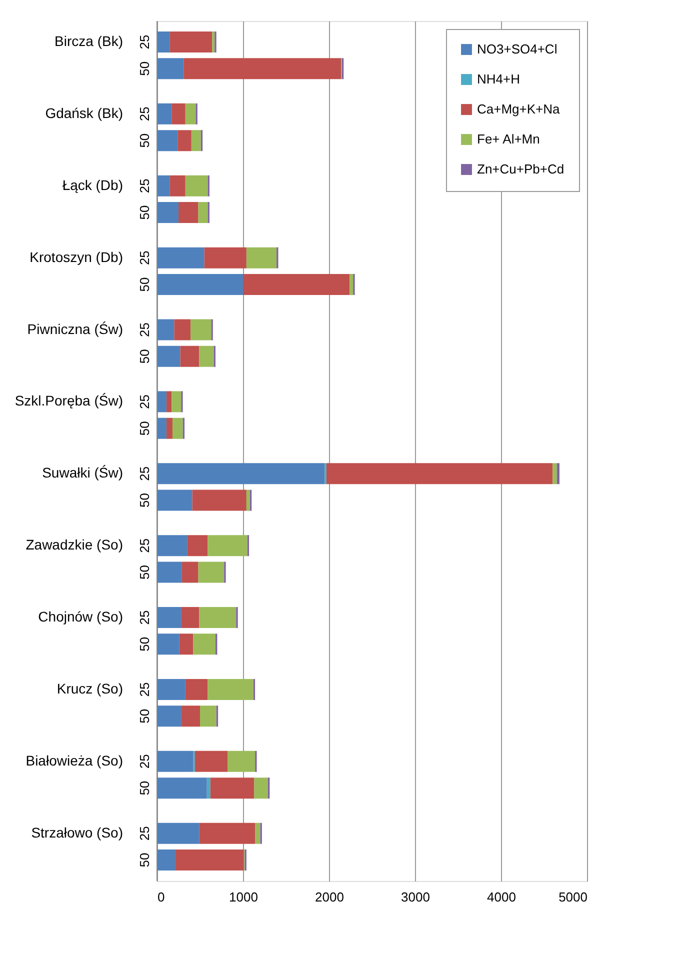 The image size is (694, 973). I want to click on legend-label: NH4+H, so click(498, 79).